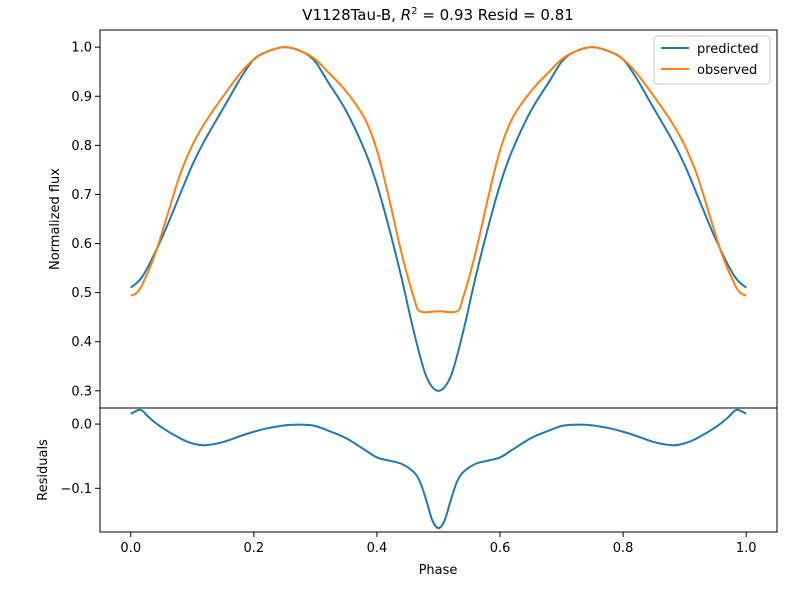  Describe the element at coordinates (81, 97) in the screenshot. I see `flux-y-tick-label: 0.9` at that location.